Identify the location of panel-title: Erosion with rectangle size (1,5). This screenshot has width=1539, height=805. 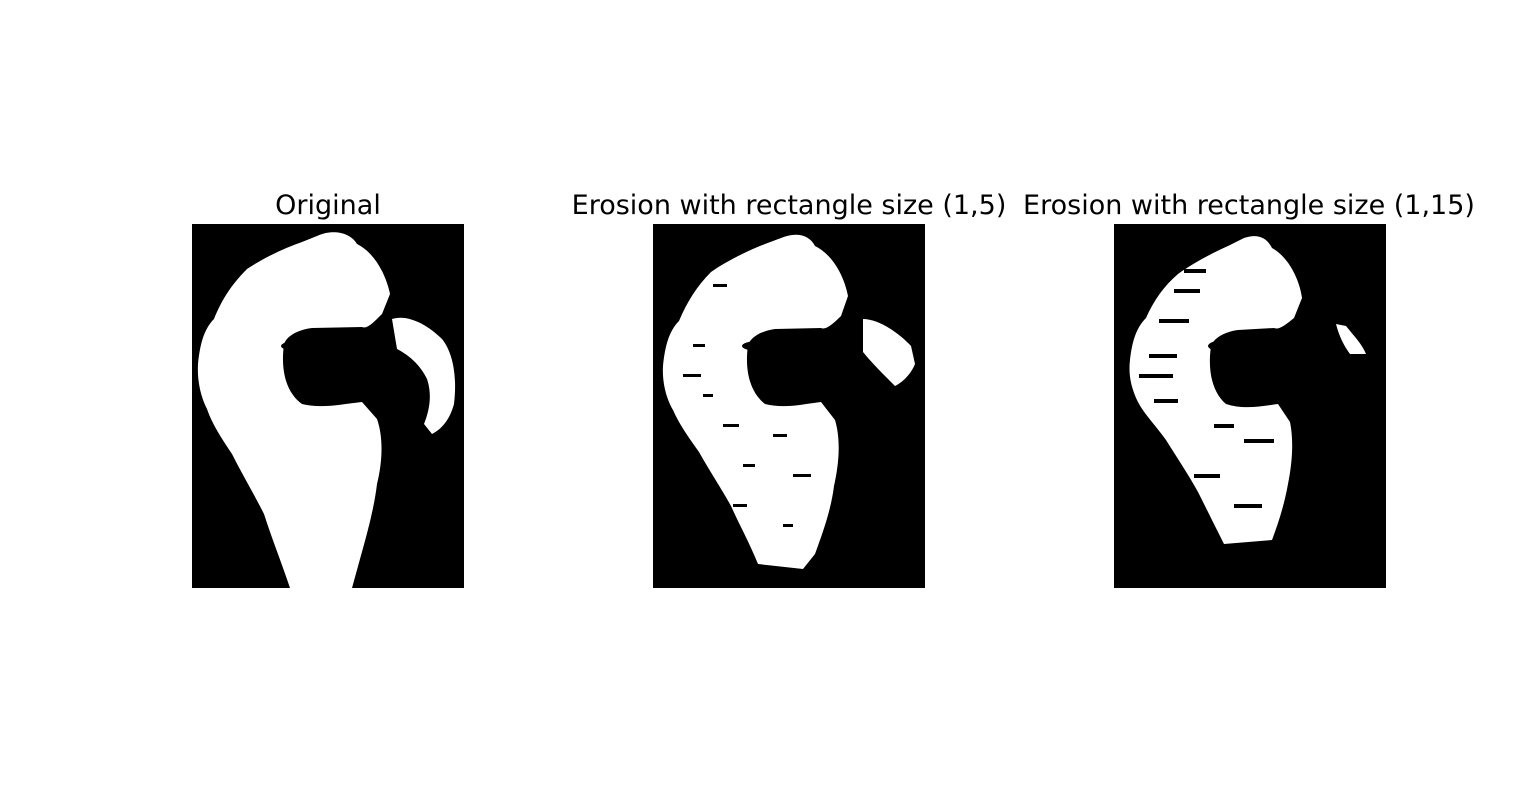
(789, 205).